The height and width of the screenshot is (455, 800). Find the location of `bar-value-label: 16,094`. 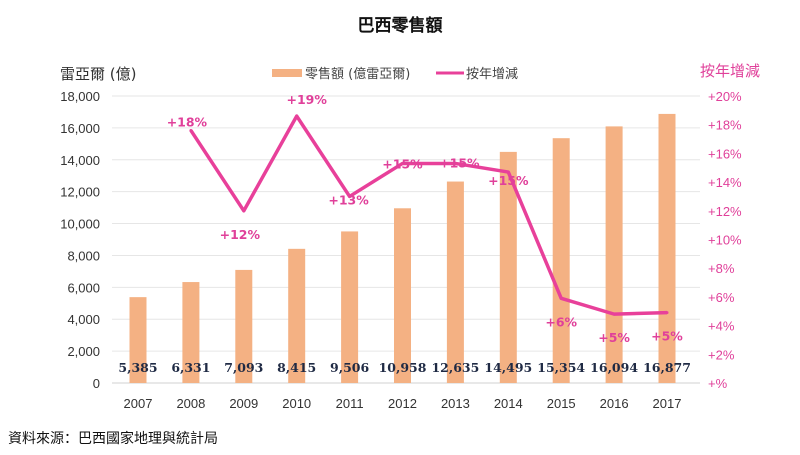

bar-value-label: 16,094 is located at coordinates (614, 367).